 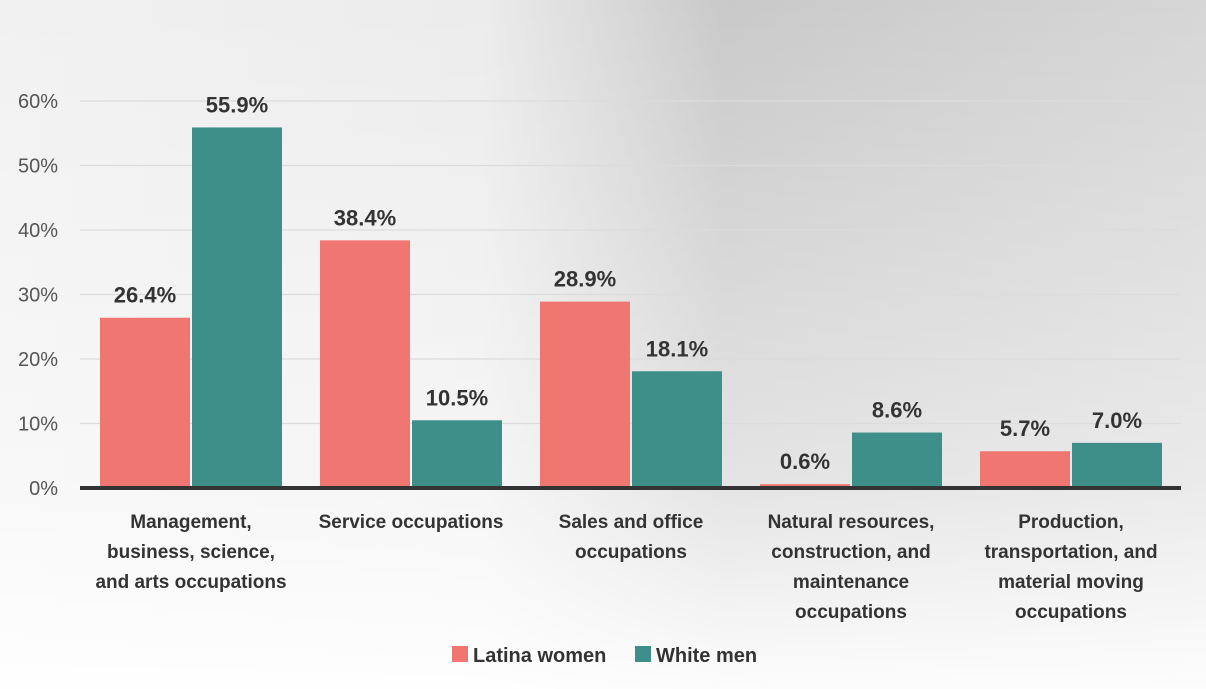 I want to click on category-label: Service occupations, so click(x=411, y=522).